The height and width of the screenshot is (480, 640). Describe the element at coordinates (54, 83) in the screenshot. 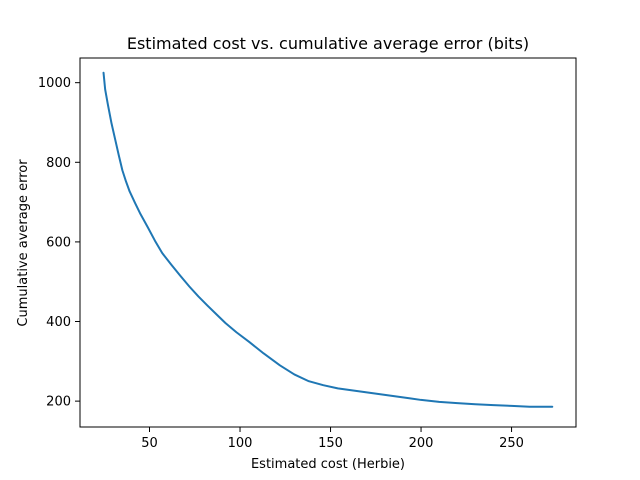

I see `y-tick-label-1000: 1000` at that location.